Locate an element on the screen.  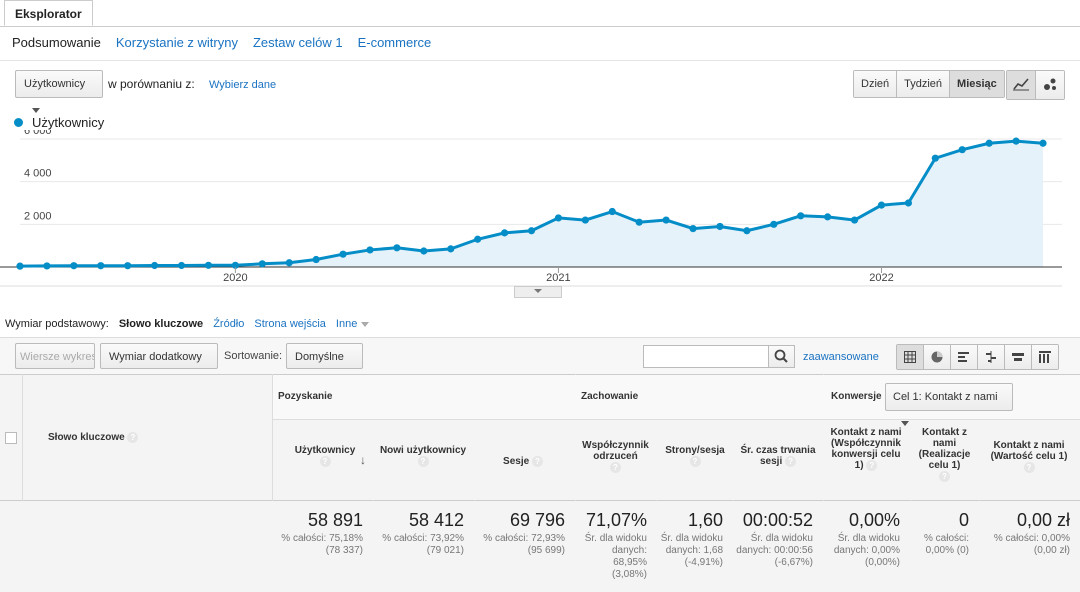
period-day: Dzień is located at coordinates (876, 84).